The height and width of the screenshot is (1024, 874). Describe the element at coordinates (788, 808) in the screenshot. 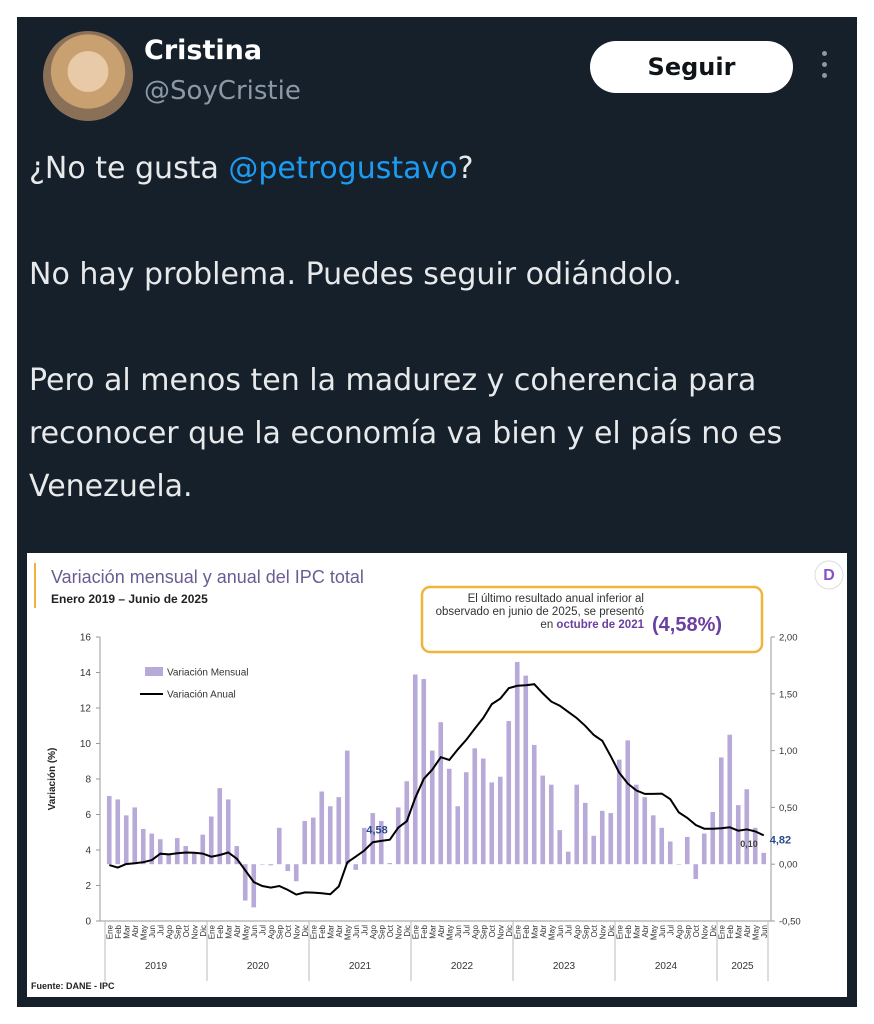

I see `y2-tick-label: 0,50` at that location.